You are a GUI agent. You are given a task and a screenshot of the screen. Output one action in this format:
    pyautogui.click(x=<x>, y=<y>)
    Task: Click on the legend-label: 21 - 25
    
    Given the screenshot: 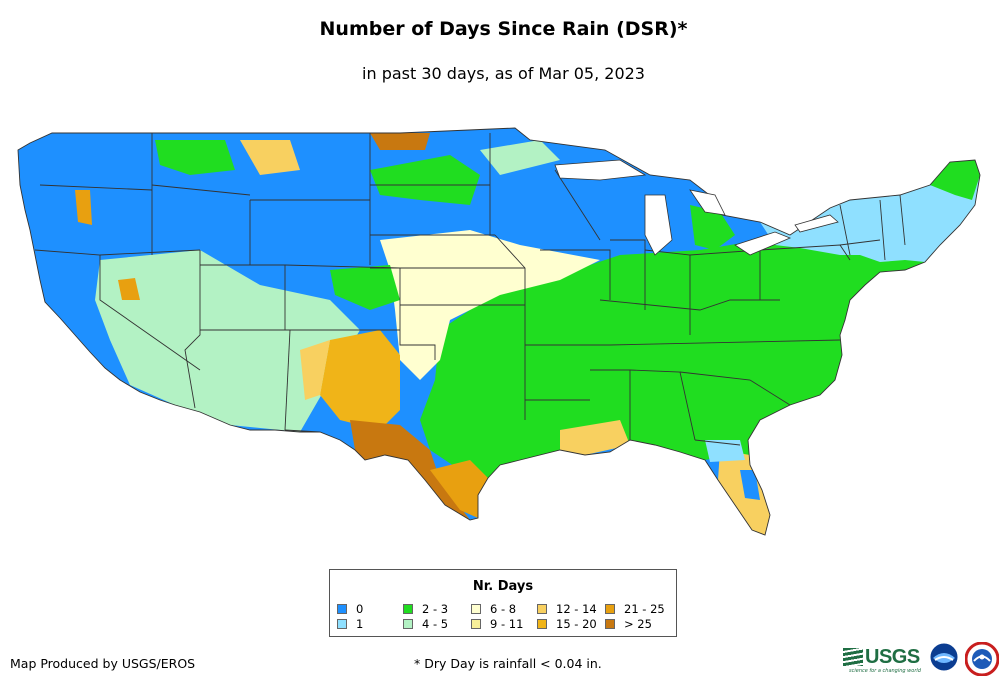 What is the action you would take?
    pyautogui.click(x=644, y=609)
    